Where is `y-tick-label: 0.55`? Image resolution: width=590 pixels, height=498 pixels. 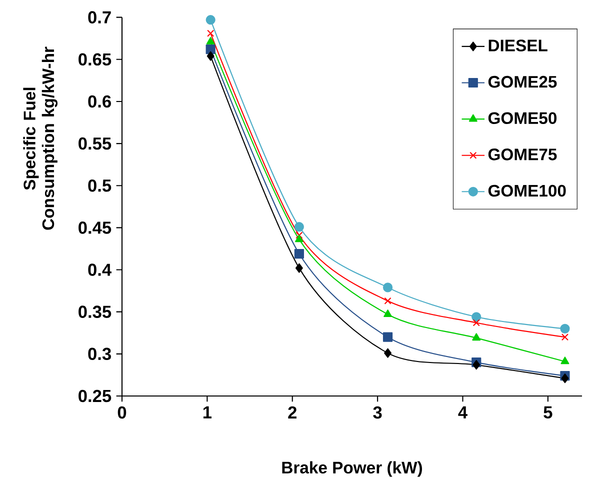 y-tick-label: 0.55 is located at coordinates (95, 143).